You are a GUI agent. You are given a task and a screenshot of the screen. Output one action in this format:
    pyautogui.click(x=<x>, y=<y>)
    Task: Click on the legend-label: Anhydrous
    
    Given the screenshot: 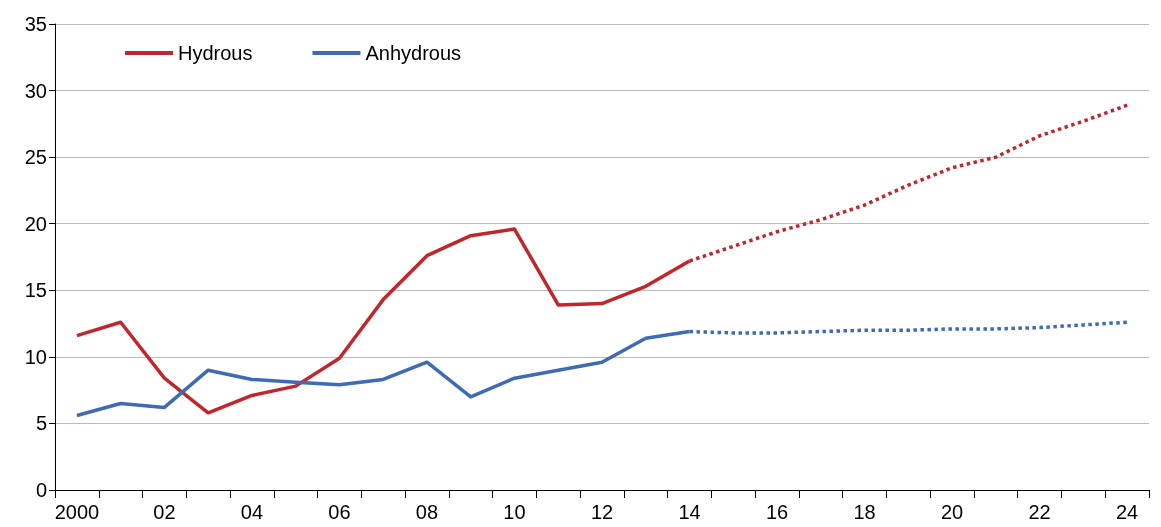 What is the action you would take?
    pyautogui.click(x=413, y=53)
    